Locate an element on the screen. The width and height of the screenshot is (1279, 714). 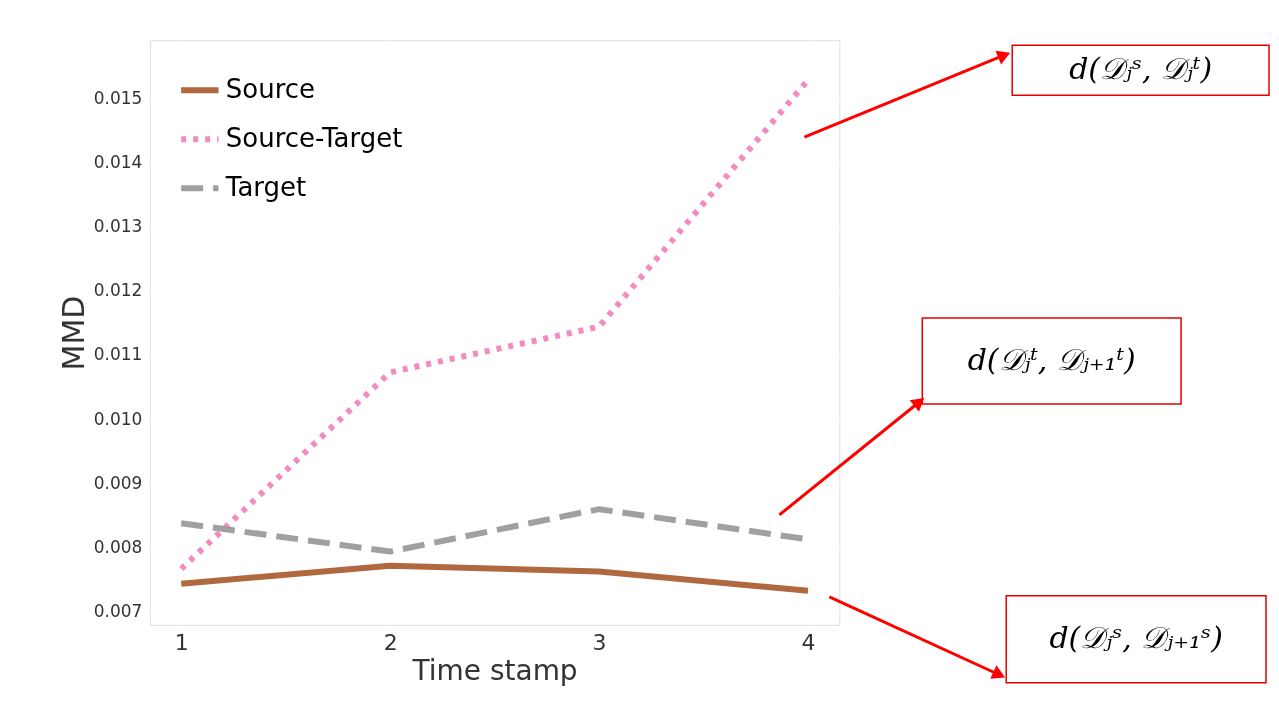
legend-label: Target is located at coordinates (265, 187).